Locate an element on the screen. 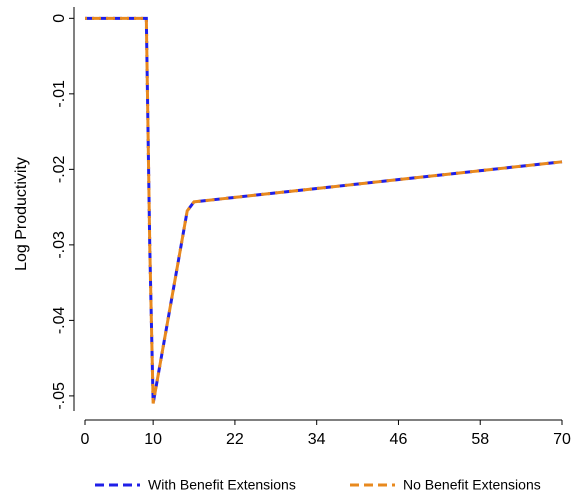  x-tick-label: 70 is located at coordinates (562, 439).